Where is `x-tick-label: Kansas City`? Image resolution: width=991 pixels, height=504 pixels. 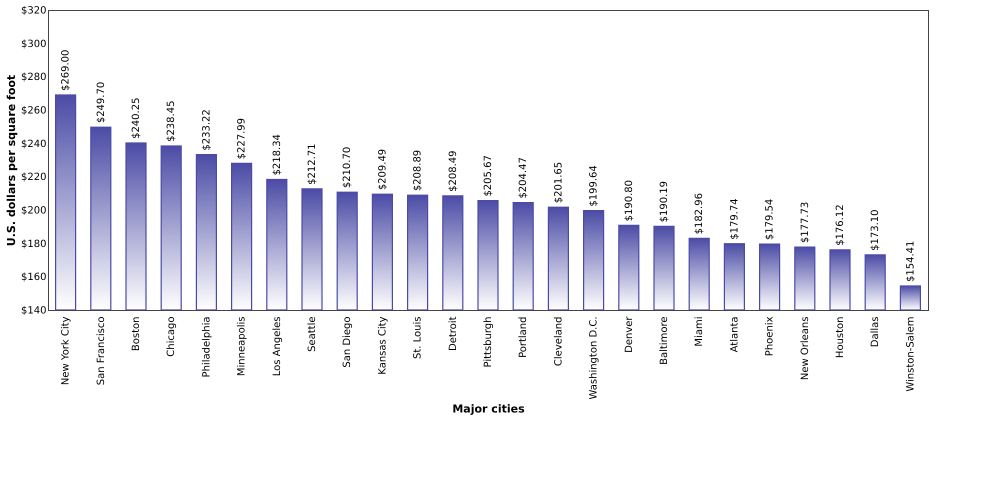
x-tick-label: Kansas City is located at coordinates (382, 345).